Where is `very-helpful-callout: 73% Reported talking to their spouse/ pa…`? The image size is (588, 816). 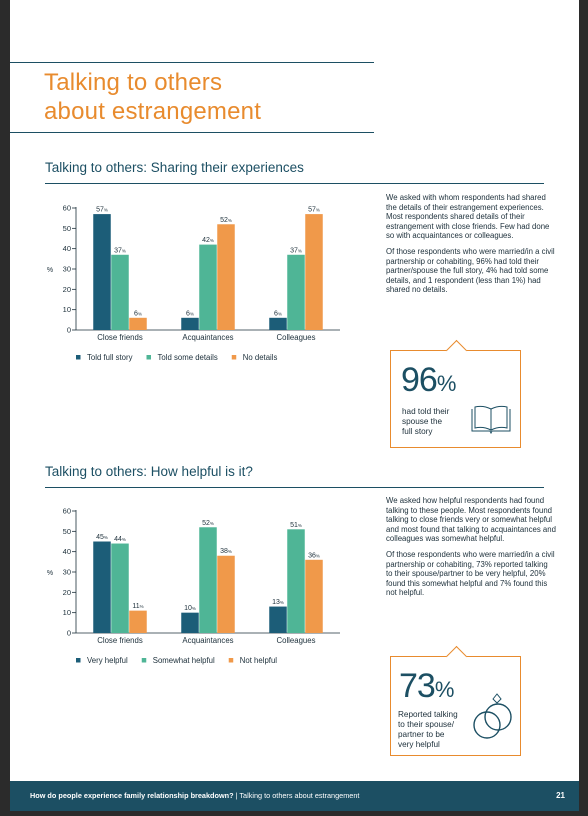 very-helpful-callout: 73% Reported talking to their spouse/ pa… is located at coordinates (455, 700).